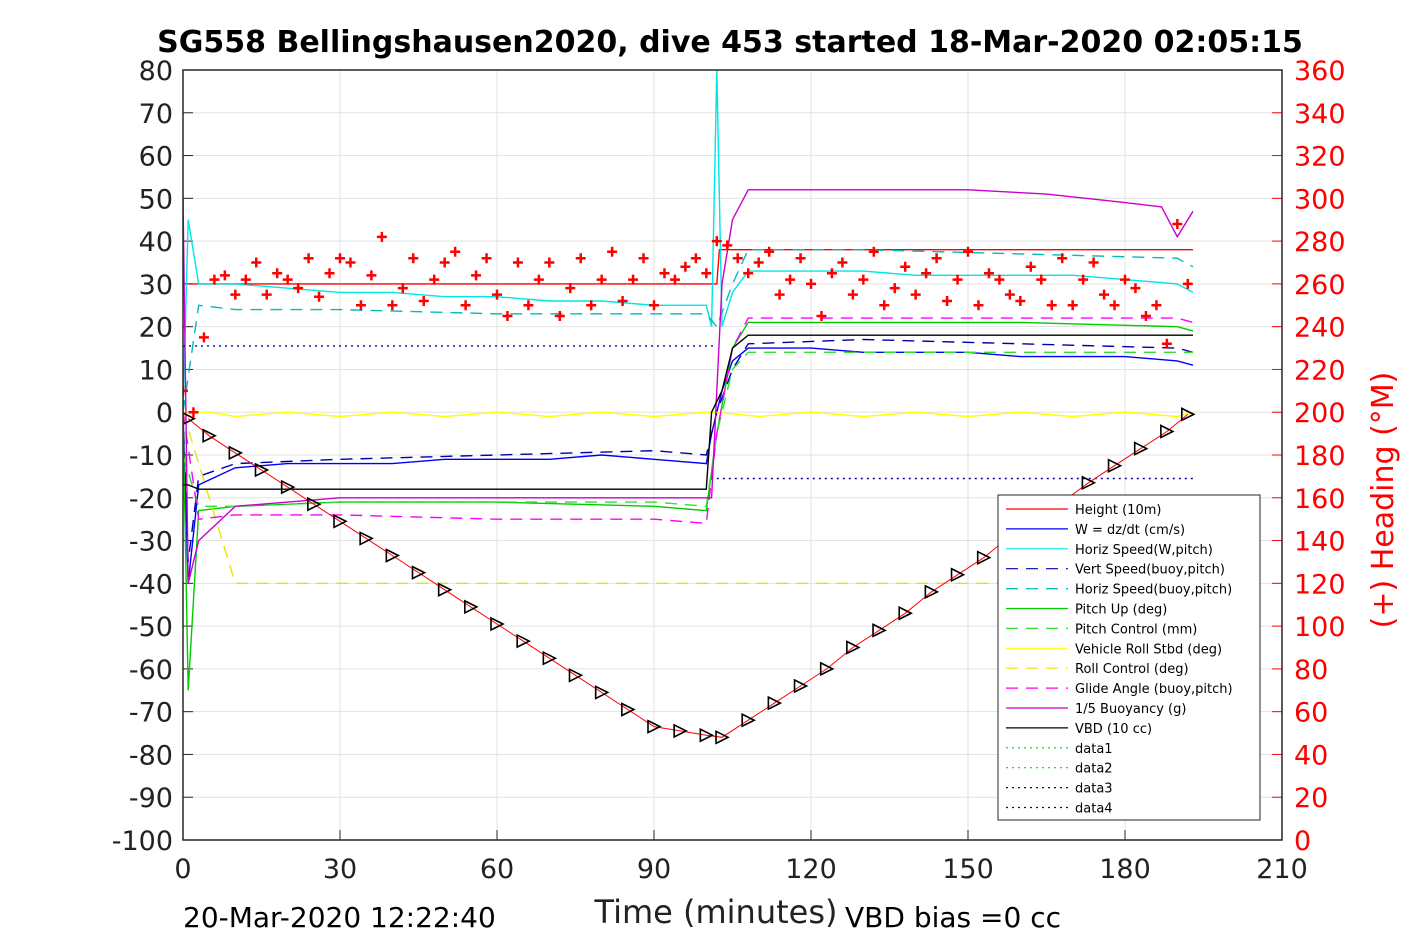 This screenshot has width=1417, height=945. Describe the element at coordinates (716, 912) in the screenshot. I see `x-axis-label: Time (minutes)` at that location.